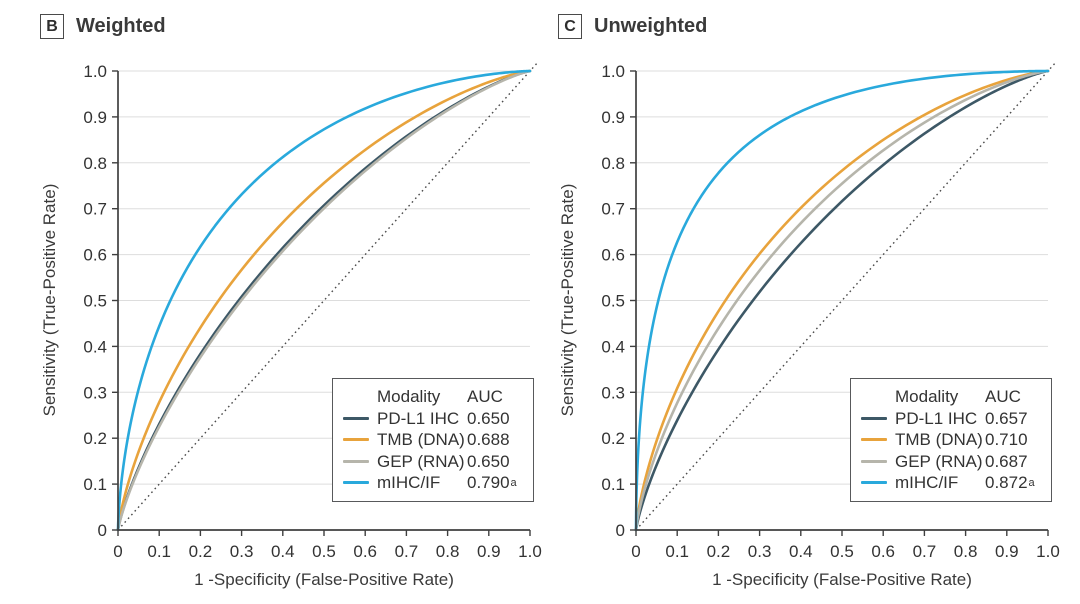  Describe the element at coordinates (488, 439) in the screenshot. I see `legend-auc-value: 0.688` at that location.